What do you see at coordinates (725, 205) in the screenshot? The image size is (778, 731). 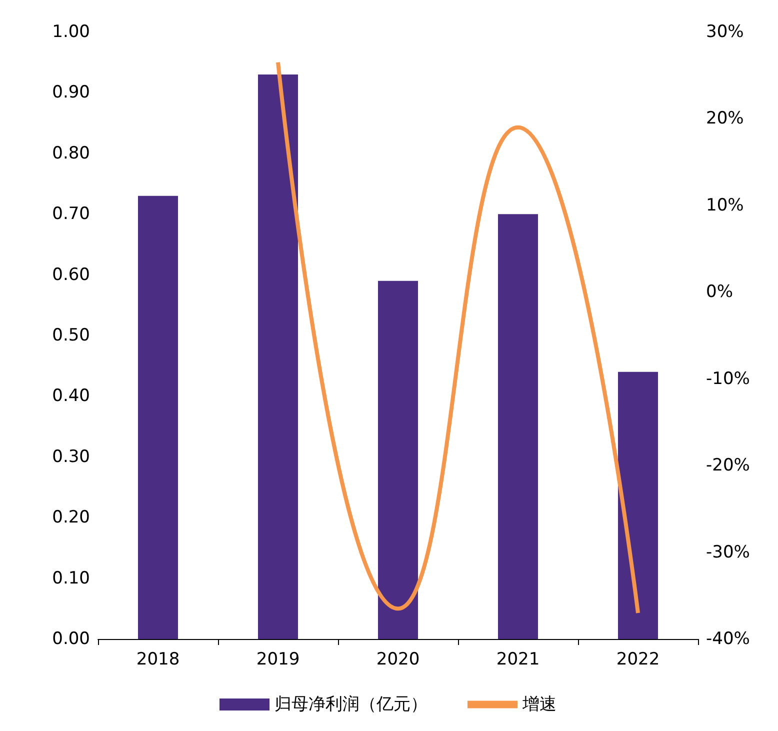 I see `y2-tick-label: 10%` at bounding box center [725, 205].